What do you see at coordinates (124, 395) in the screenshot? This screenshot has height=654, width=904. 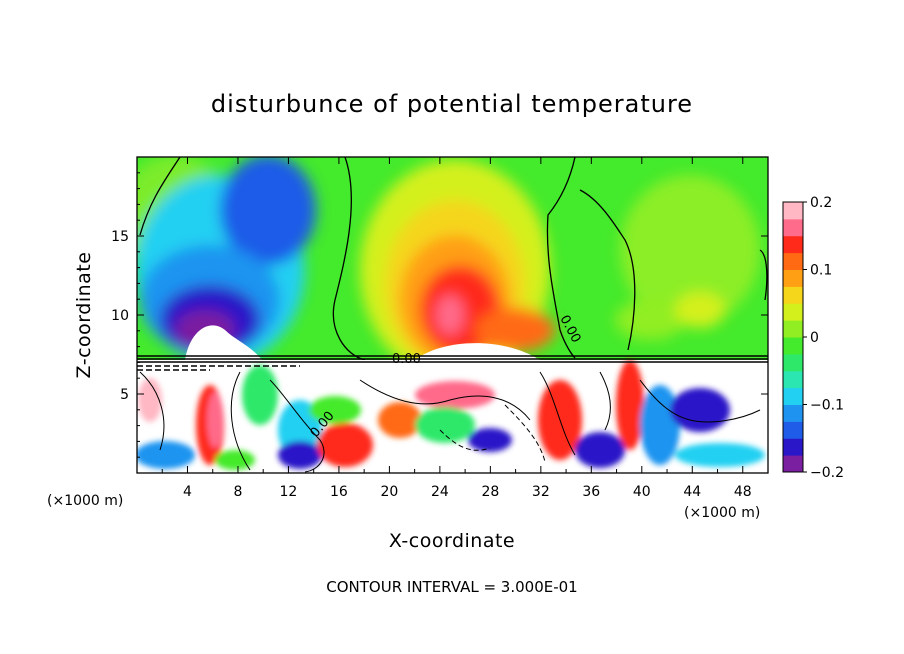 I see `y-tick-label: 5` at bounding box center [124, 395].